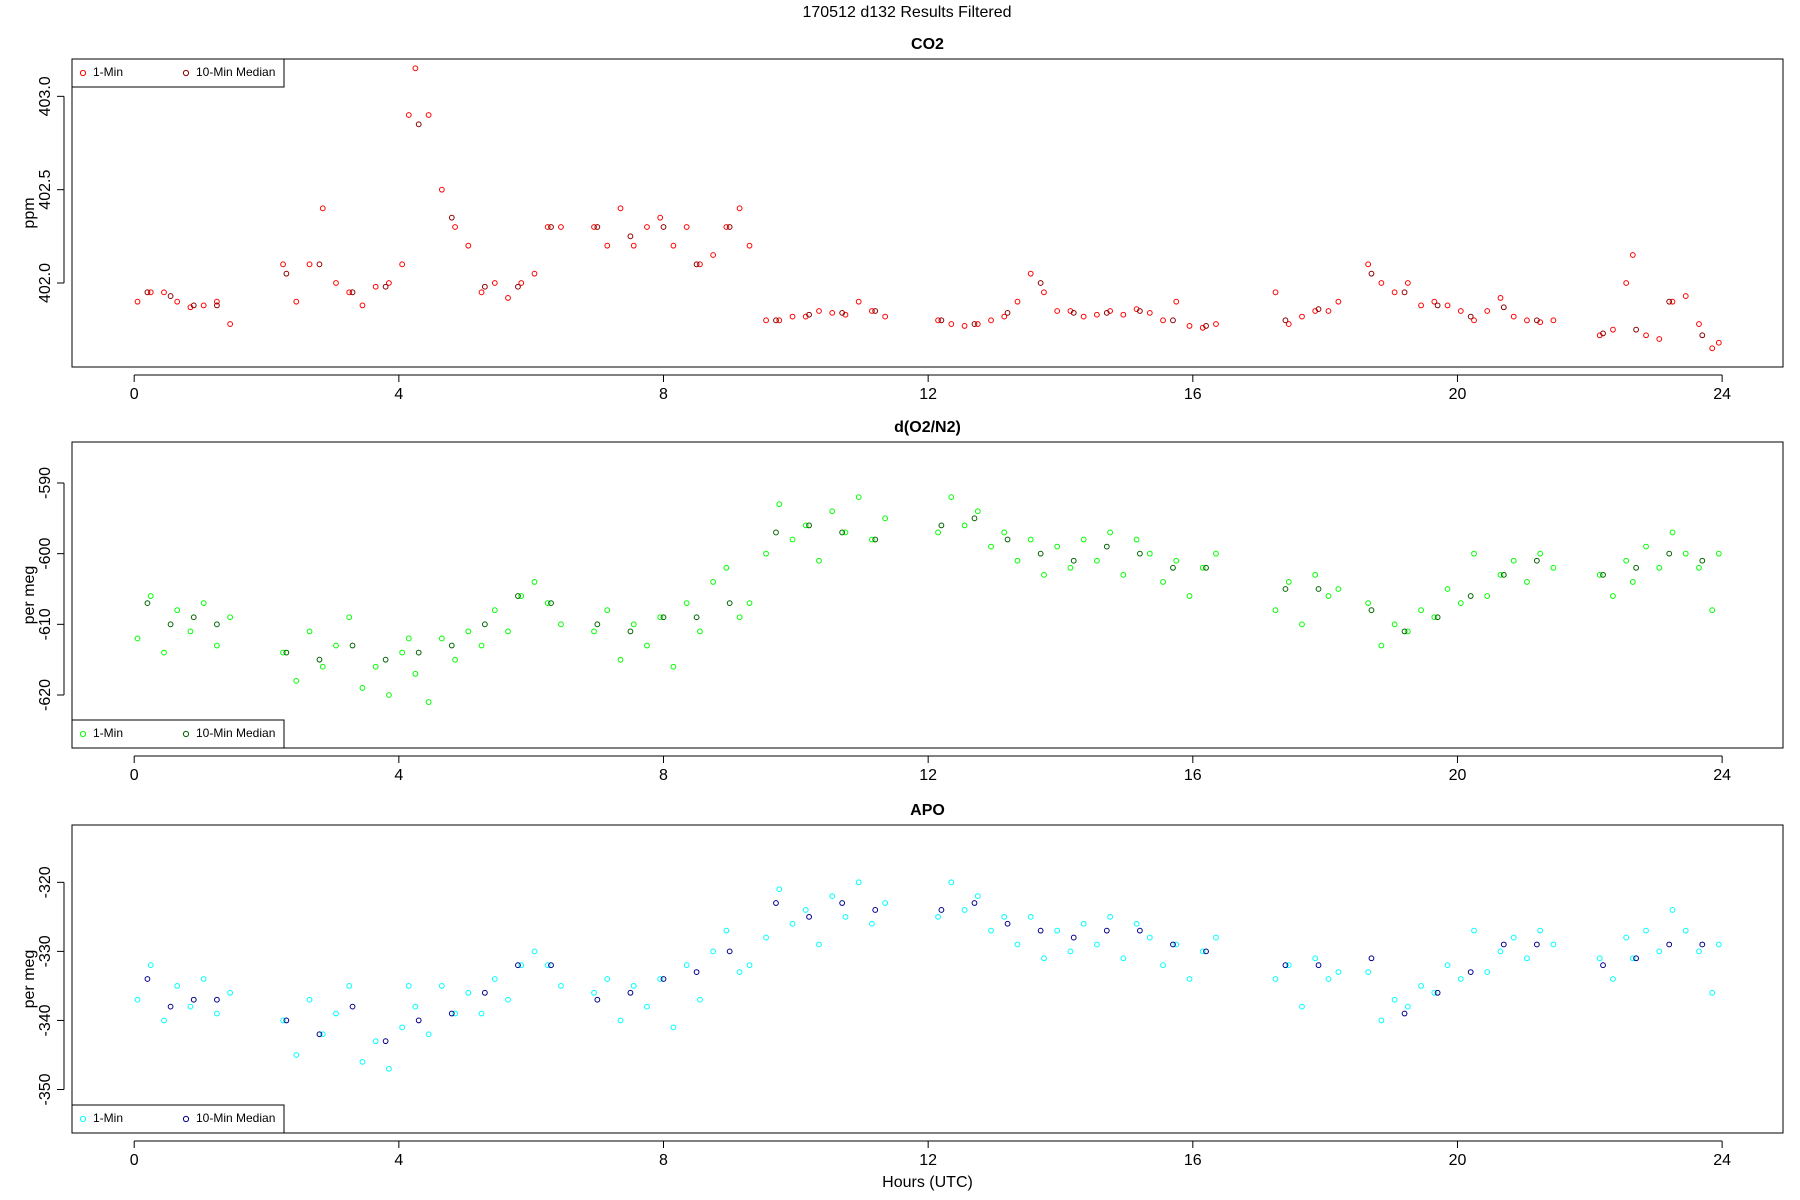  Describe the element at coordinates (45, 1020) in the screenshot. I see `y-tick-label: -340` at that location.